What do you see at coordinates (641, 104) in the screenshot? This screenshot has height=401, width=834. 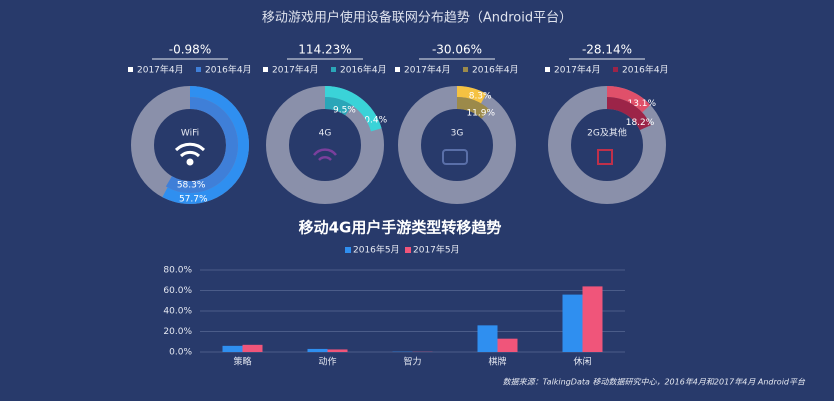 I see `value-label: 13.1%` at bounding box center [641, 104].